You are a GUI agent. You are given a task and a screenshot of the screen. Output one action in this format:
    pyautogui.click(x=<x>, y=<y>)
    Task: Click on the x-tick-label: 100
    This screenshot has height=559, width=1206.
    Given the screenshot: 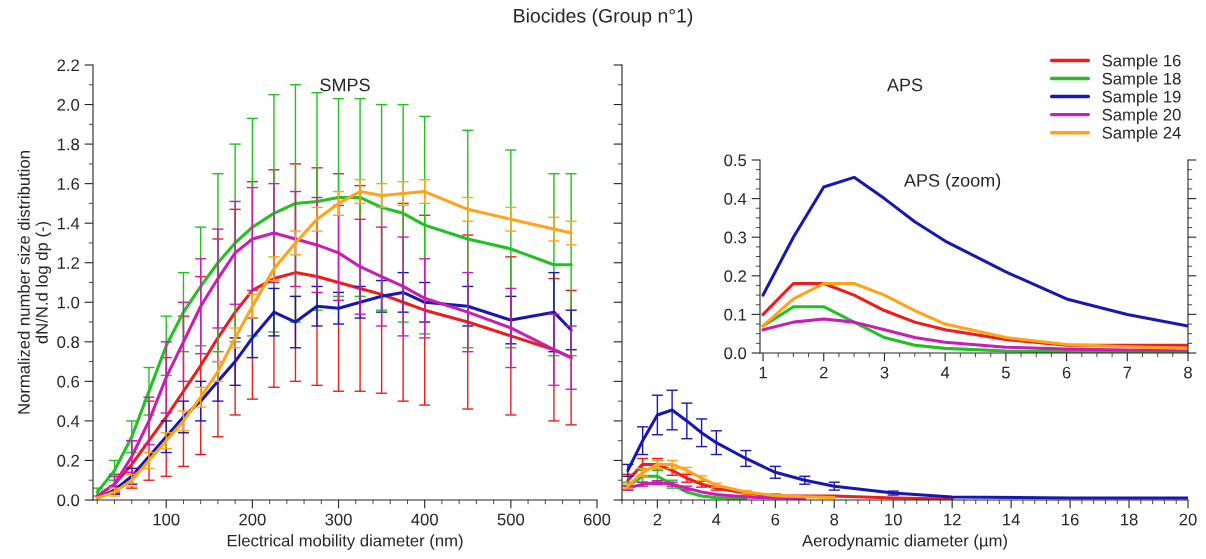 What is the action you would take?
    pyautogui.click(x=166, y=519)
    